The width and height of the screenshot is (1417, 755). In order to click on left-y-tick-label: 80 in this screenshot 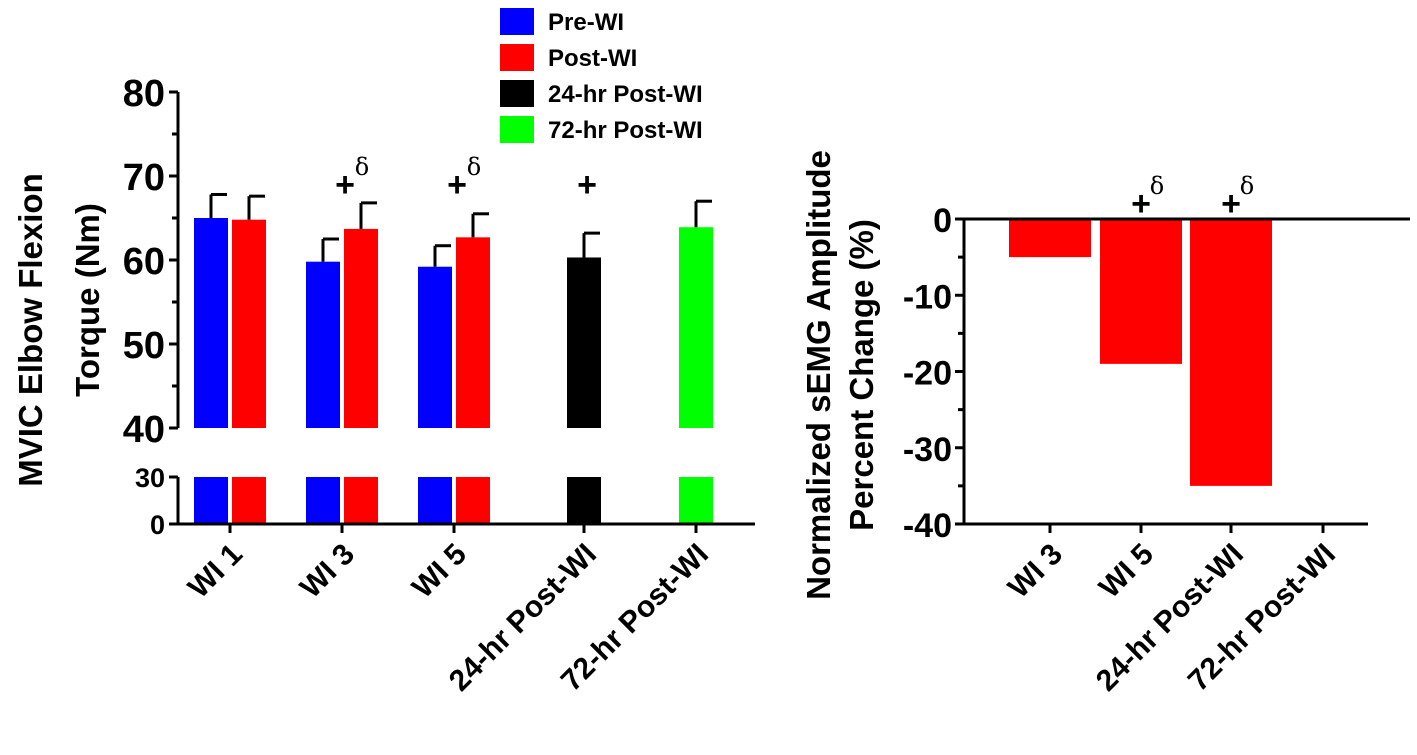, I will do `click(144, 94)`.